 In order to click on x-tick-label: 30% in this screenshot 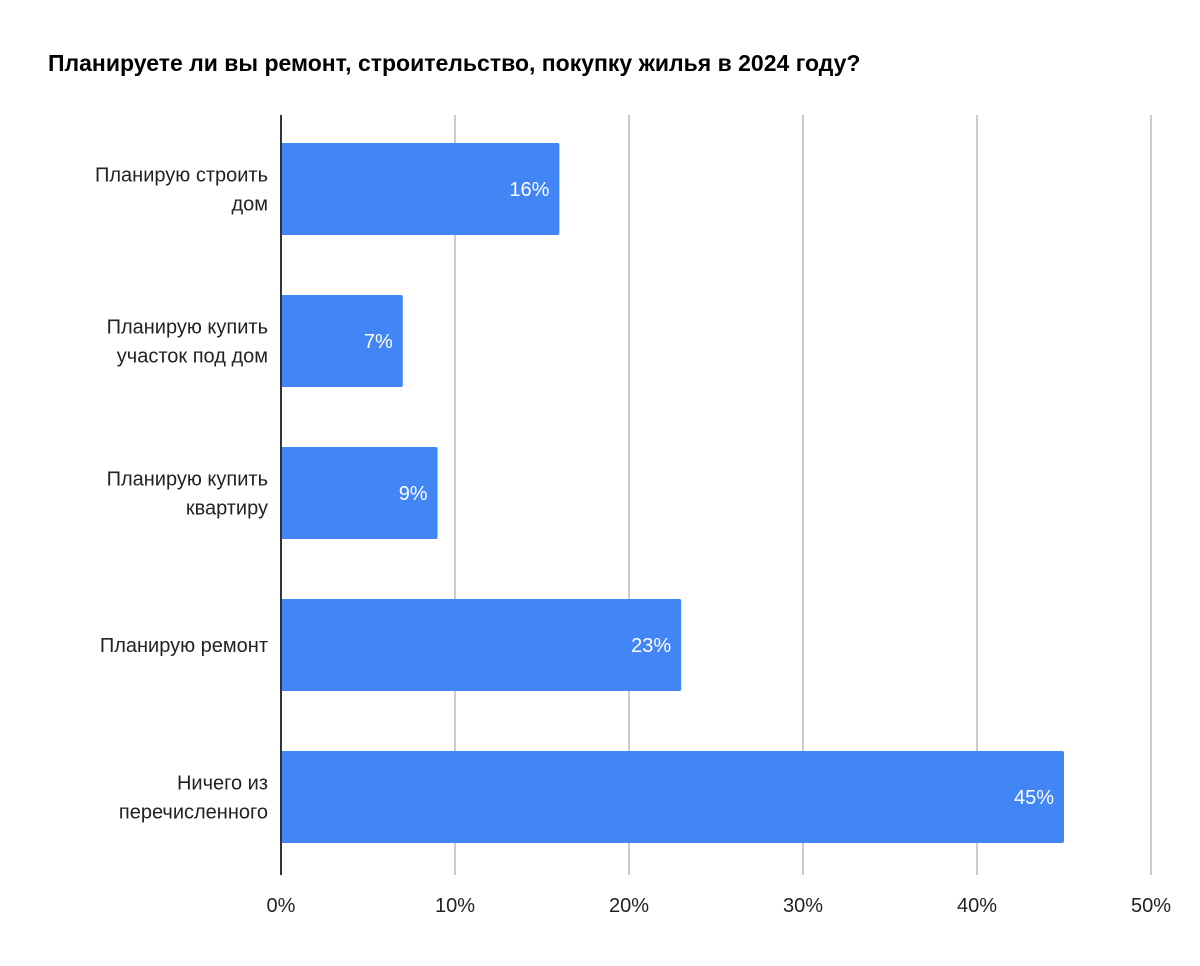, I will do `click(803, 906)`.